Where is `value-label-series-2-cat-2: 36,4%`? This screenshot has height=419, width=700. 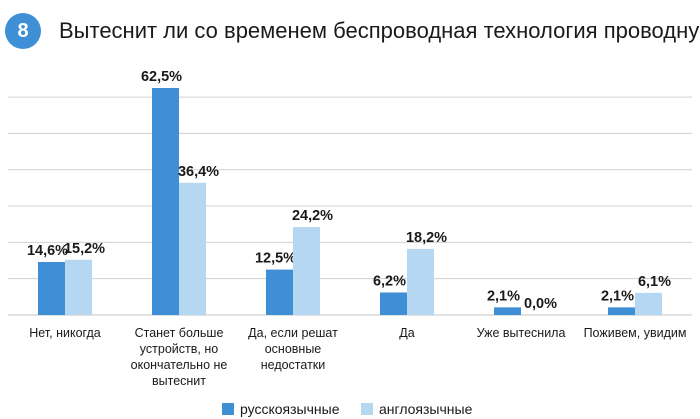 value-label-series-2-cat-2: 36,4% is located at coordinates (198, 172).